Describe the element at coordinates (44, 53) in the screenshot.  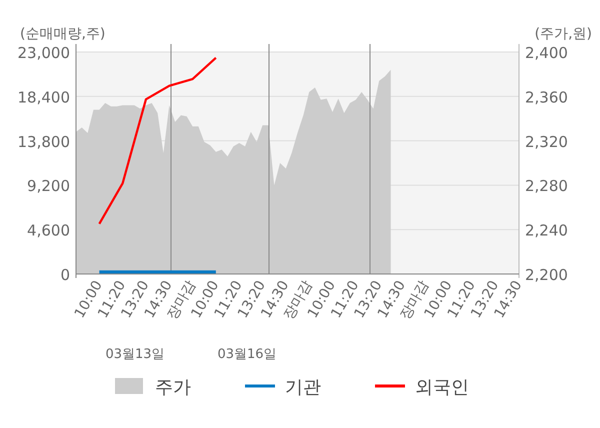
I see `y-tick-label: 23,000` at that location.